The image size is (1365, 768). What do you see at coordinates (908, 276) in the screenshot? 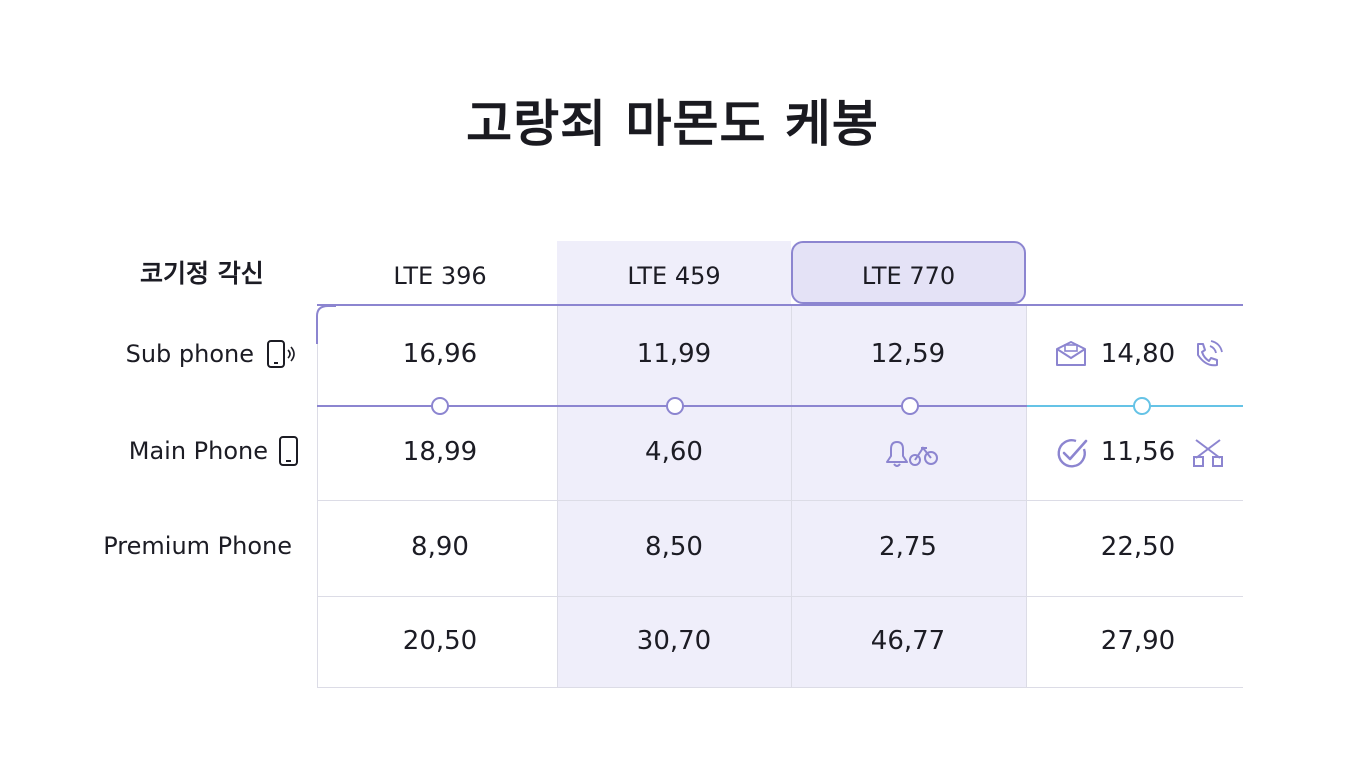
I see `column-header-lte-770: LTE 770` at bounding box center [908, 276].